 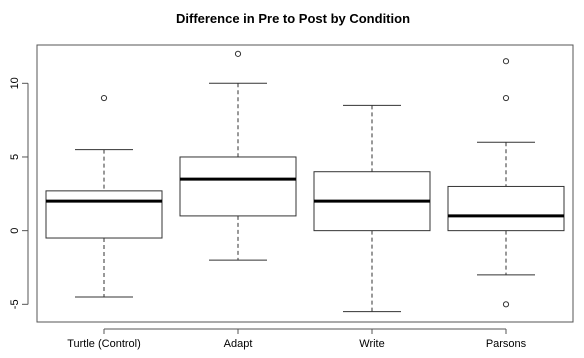 What do you see at coordinates (15, 231) in the screenshot?
I see `y-tick-label: 0` at bounding box center [15, 231].